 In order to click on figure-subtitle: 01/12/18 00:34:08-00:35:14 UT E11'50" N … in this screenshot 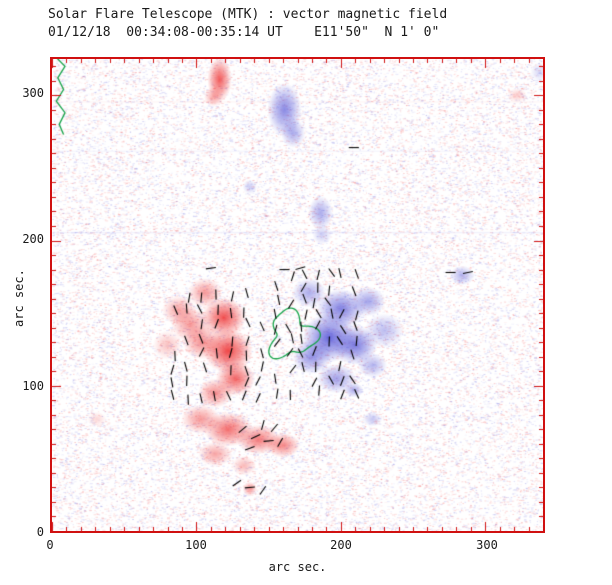, I will do `click(244, 32)`.